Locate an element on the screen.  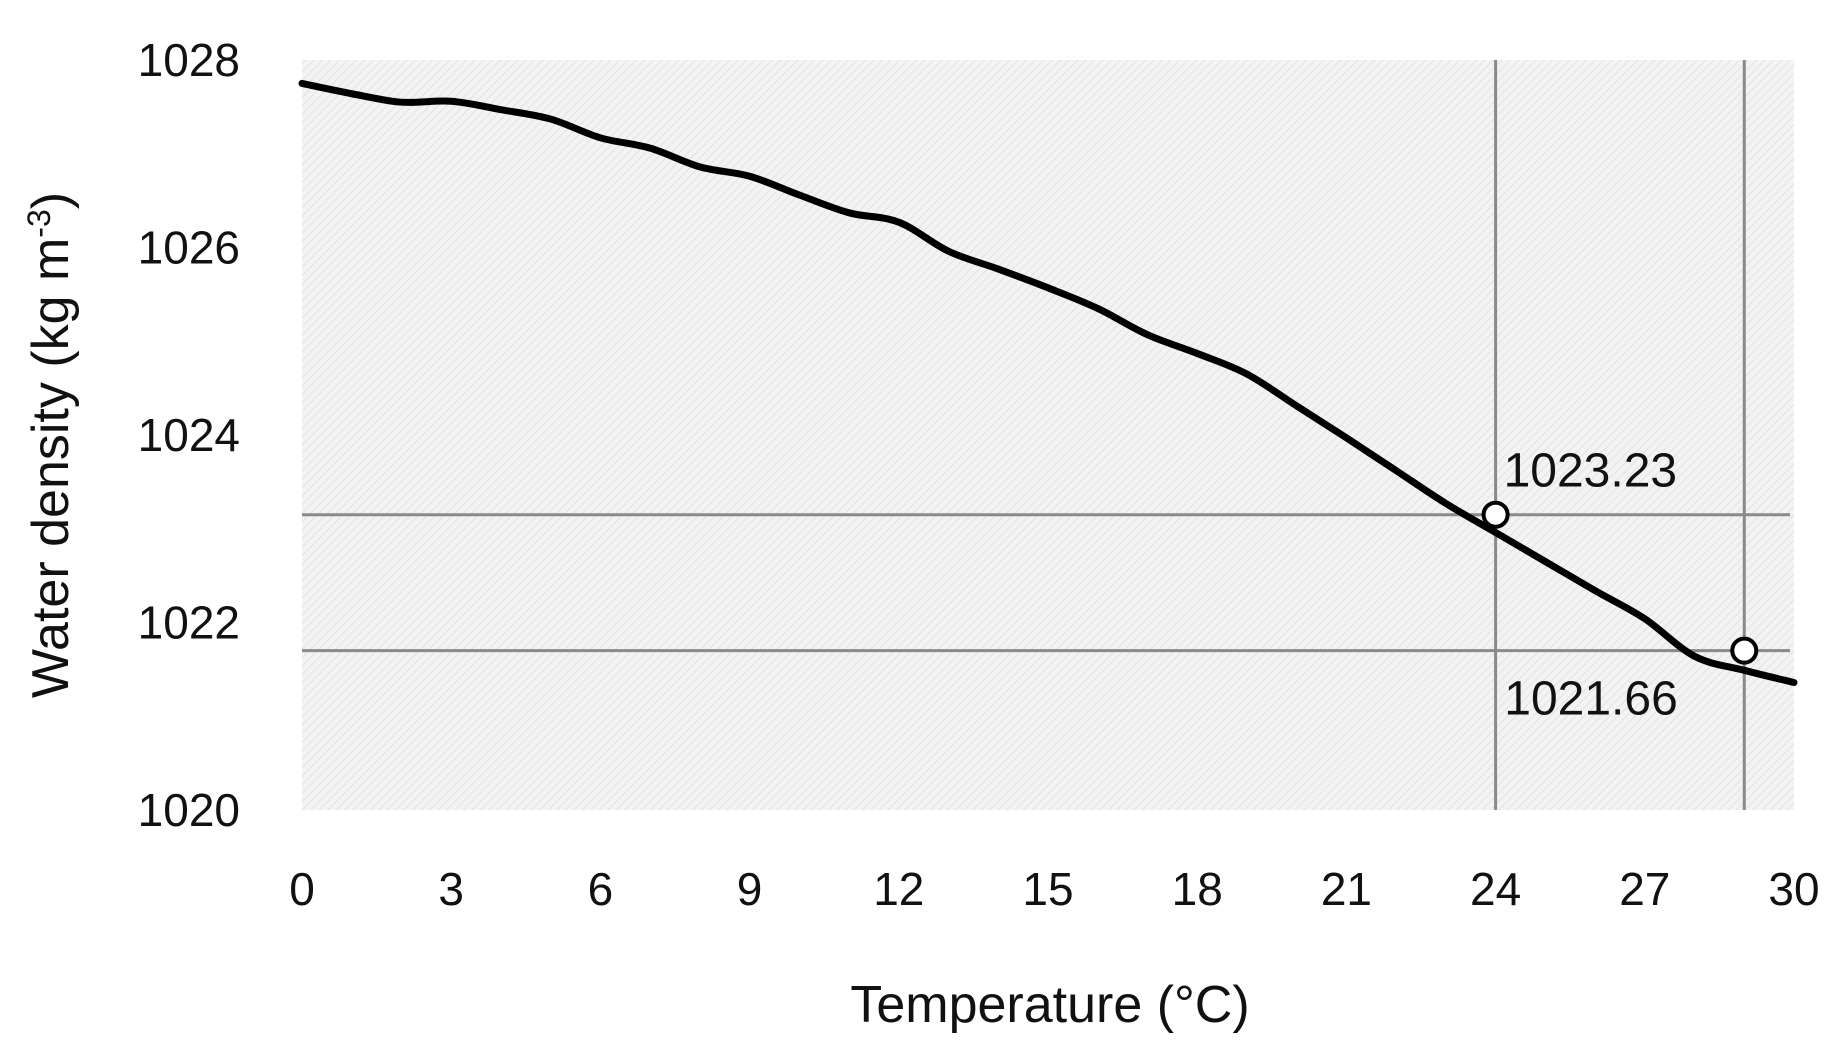
annotation-label-0: 1023.23 is located at coordinates (1591, 471).